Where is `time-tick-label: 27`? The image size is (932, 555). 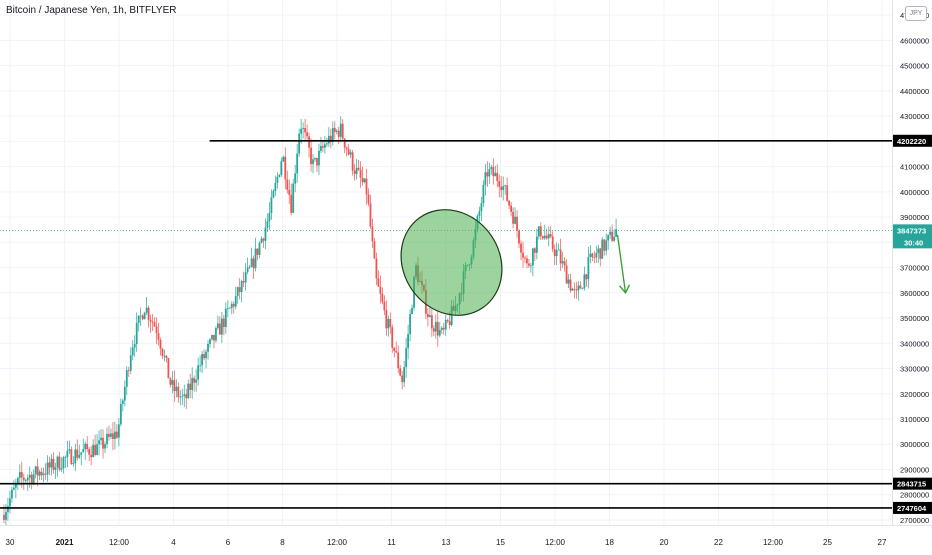
time-tick-label: 27 is located at coordinates (882, 542).